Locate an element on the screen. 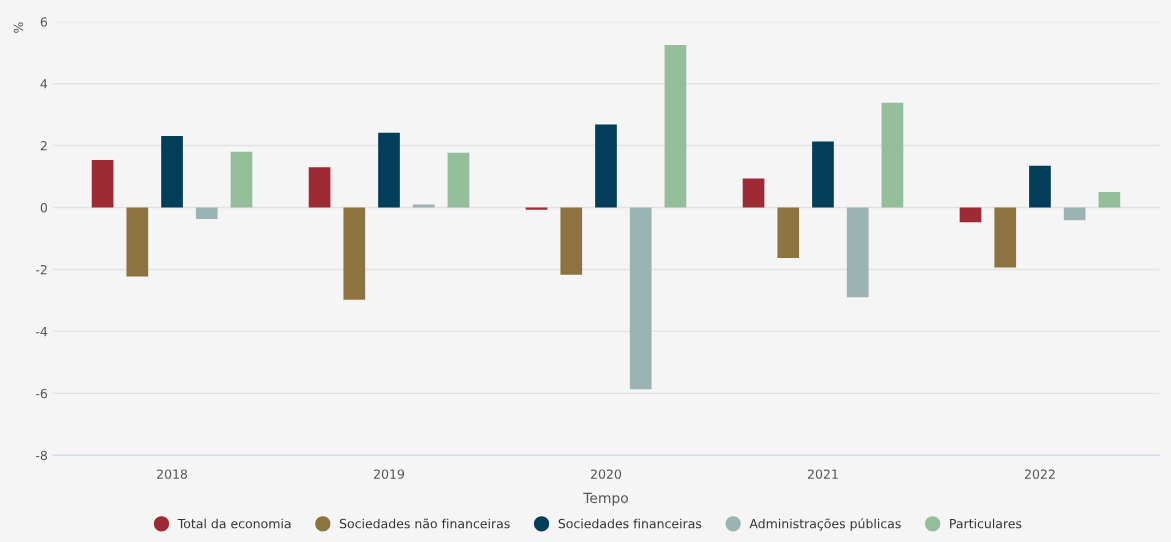  x-axis-title: Tempo is located at coordinates (605, 499).